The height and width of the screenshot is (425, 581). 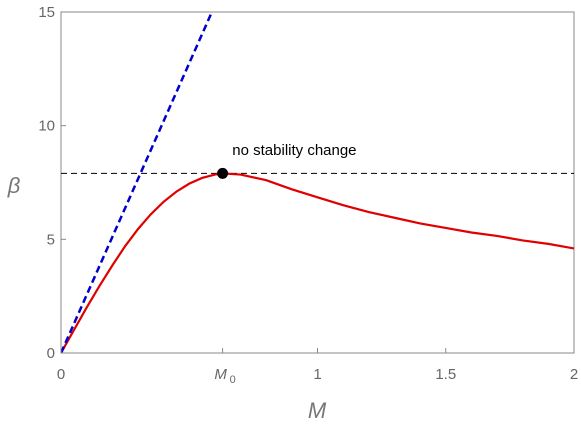 What do you see at coordinates (61, 374) in the screenshot?
I see `x-tick-label: 0` at bounding box center [61, 374].